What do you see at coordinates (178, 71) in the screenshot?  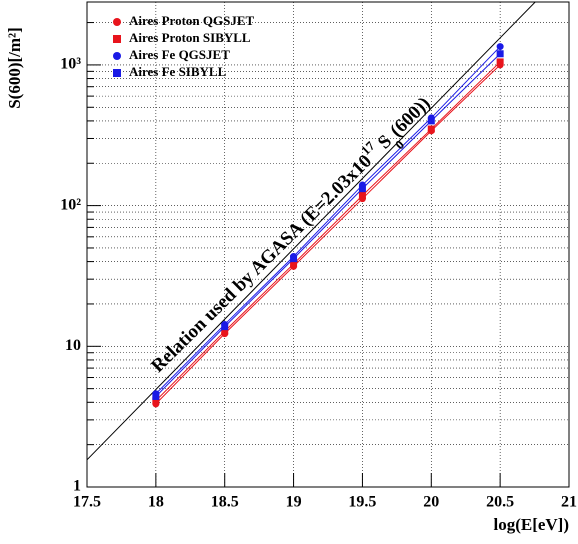 I see `legend-label: Aires Fe SIBYLL` at bounding box center [178, 71].